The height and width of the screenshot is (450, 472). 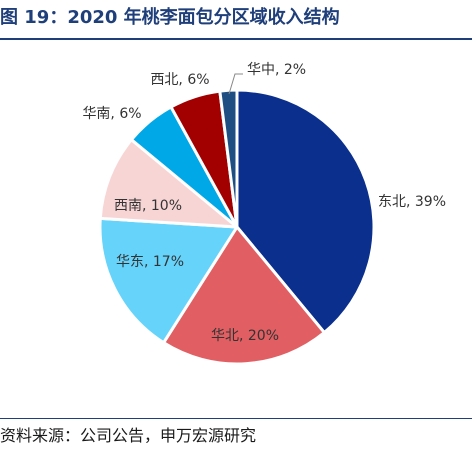 What do you see at coordinates (111, 114) in the screenshot?
I see `pie-label-5: 华南, 6%` at bounding box center [111, 114].